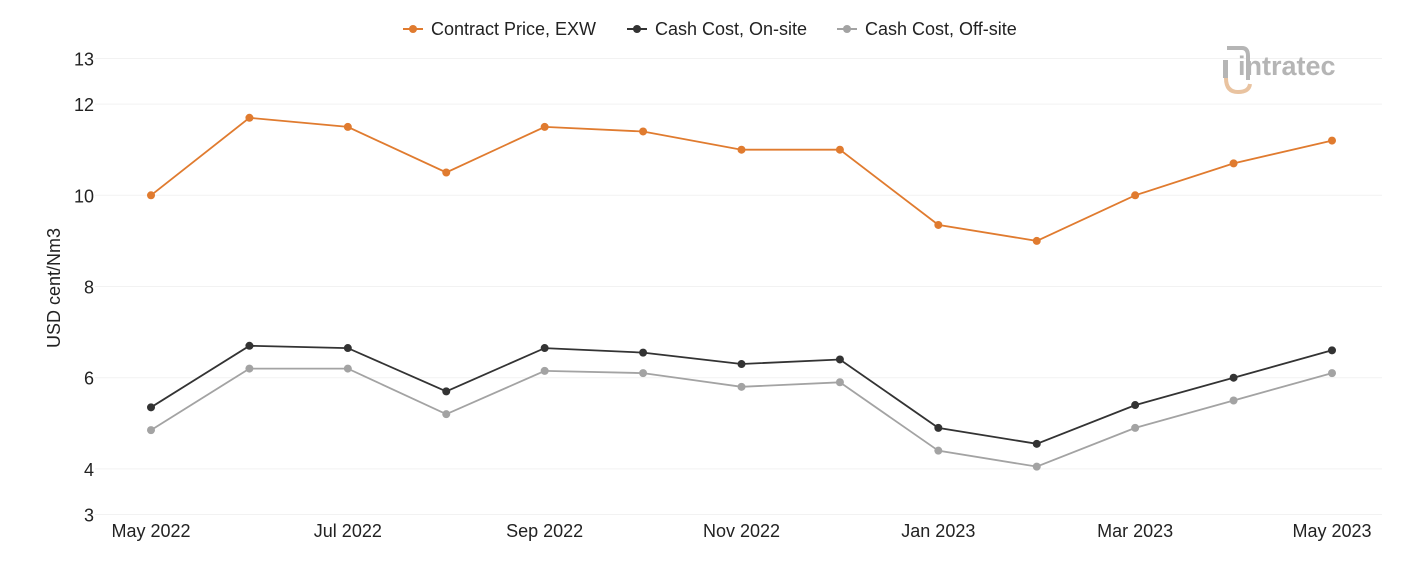 The width and height of the screenshot is (1401, 566). I want to click on x-tick-label: Jan 2023, so click(938, 531).